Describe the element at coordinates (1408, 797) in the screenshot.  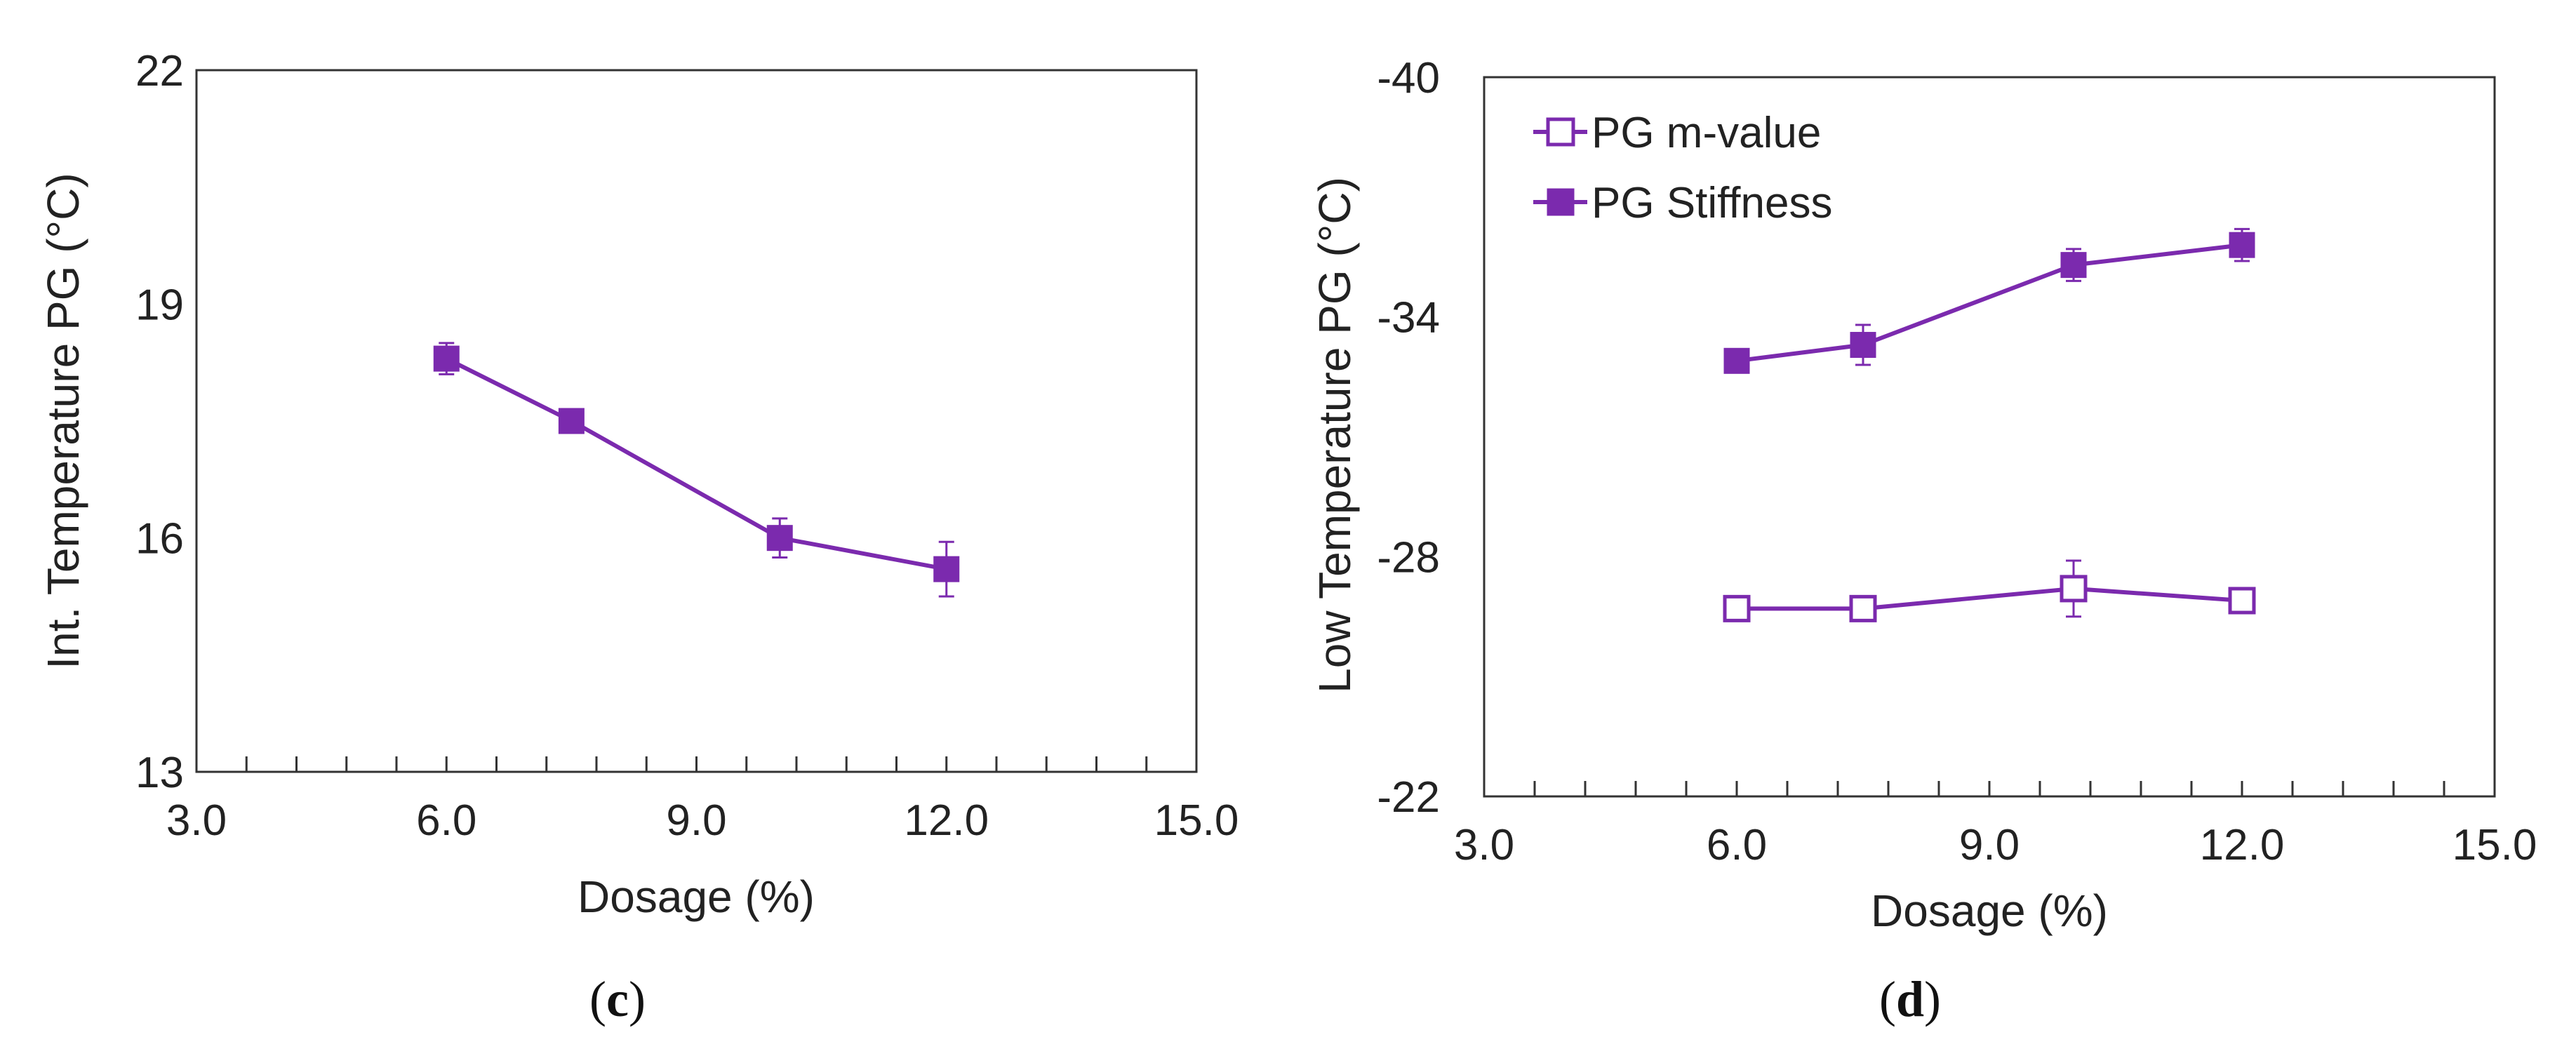
I see `y-tick-label: -22` at that location.